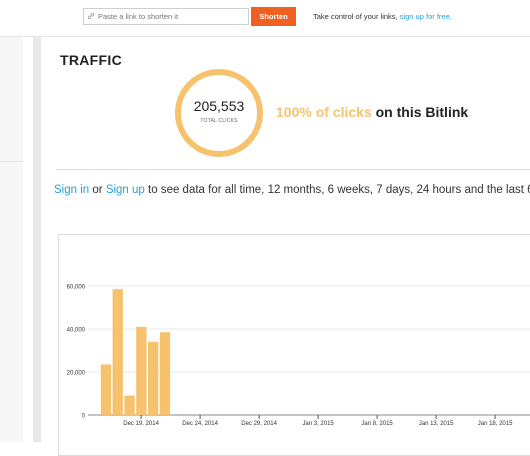  I want to click on section-divider, so click(293, 169).